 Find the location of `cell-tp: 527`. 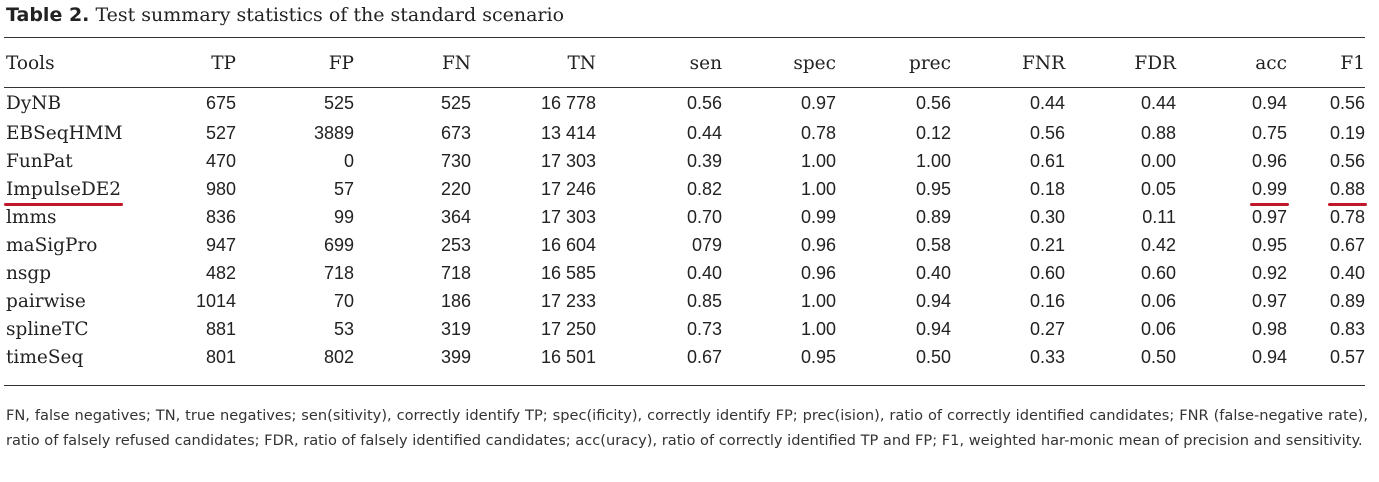

cell-tp: 527 is located at coordinates (220, 132).